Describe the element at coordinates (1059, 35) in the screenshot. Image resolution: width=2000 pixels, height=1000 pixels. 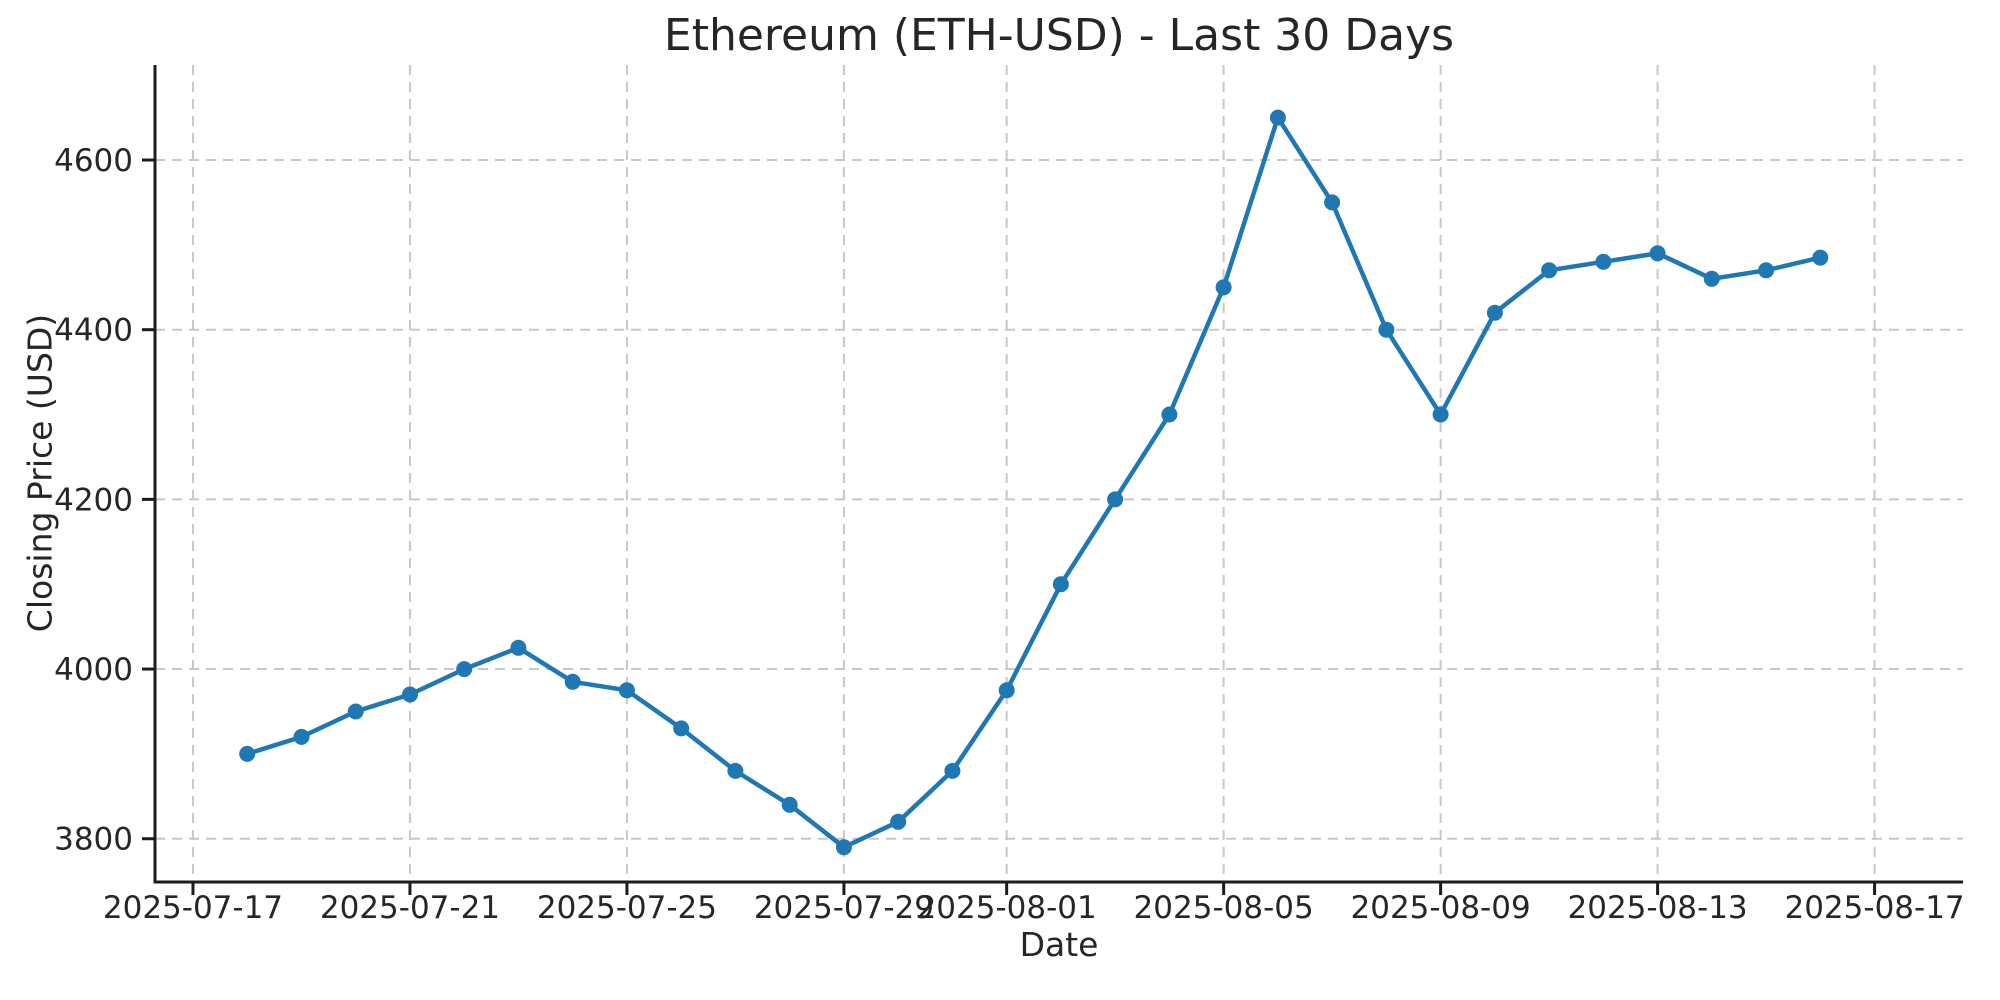
I see `chart-title: Ethereum (ETH-USD) - Last 30 Days` at that location.